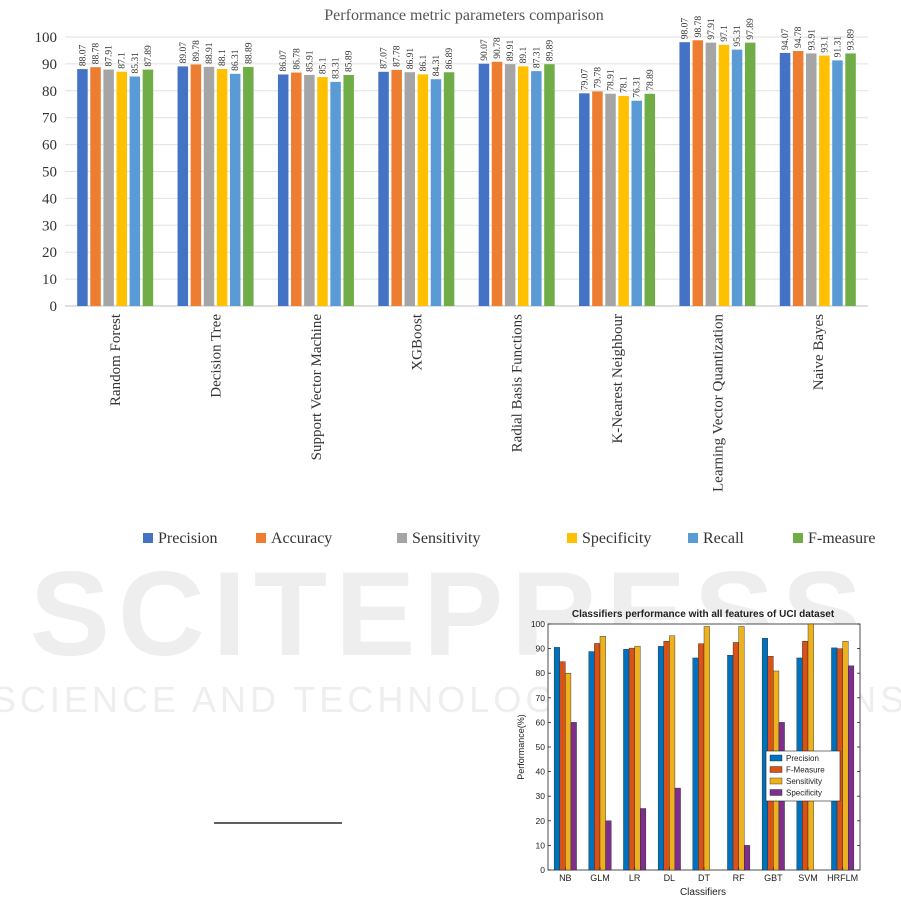 The width and height of the screenshot is (901, 901). I want to click on chart1-data-label: 97.1, so click(725, 33).